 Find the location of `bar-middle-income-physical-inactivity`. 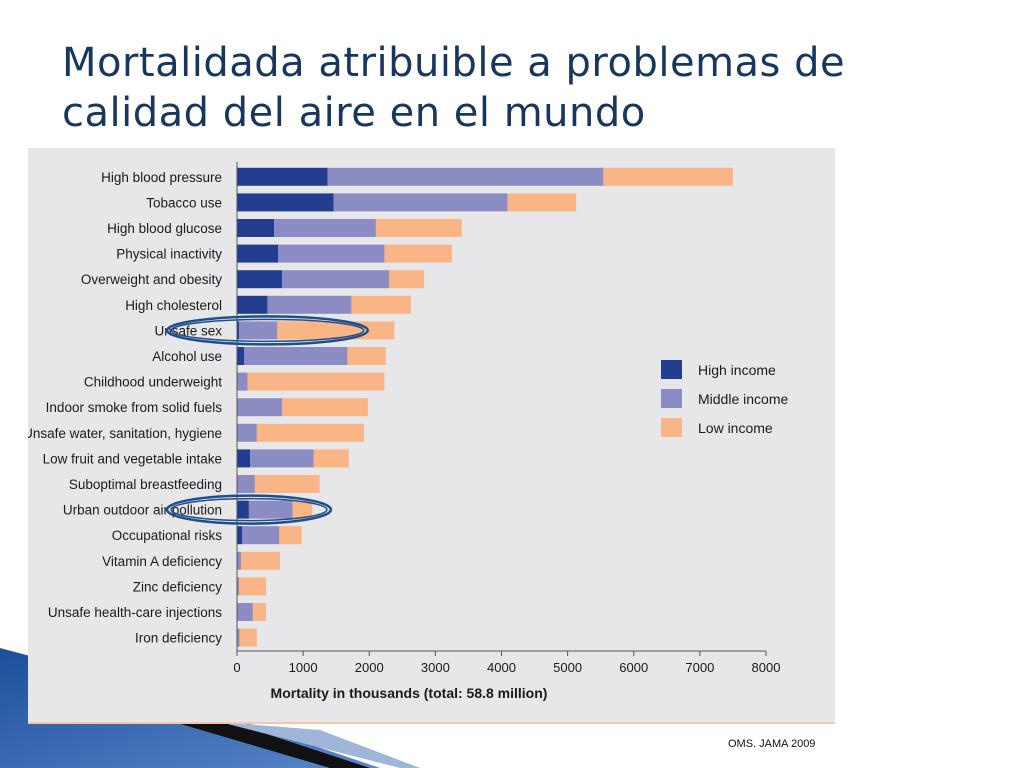

bar-middle-income-physical-inactivity is located at coordinates (331, 253).